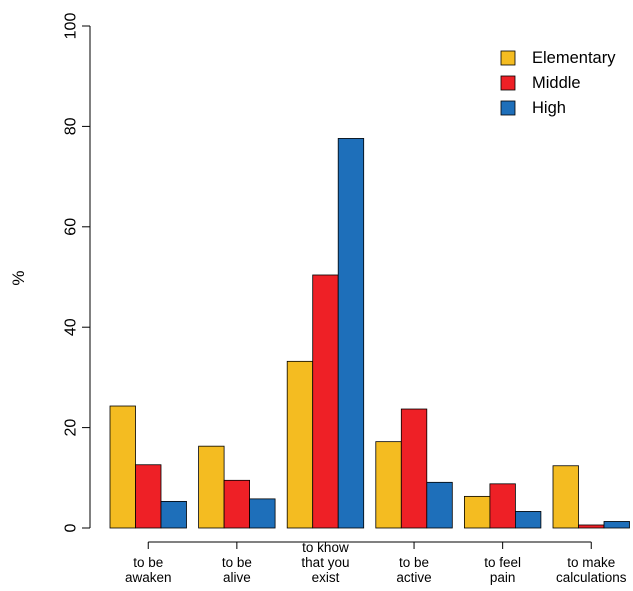  What do you see at coordinates (508, 58) in the screenshot?
I see `legend-swatch-elementary` at bounding box center [508, 58].